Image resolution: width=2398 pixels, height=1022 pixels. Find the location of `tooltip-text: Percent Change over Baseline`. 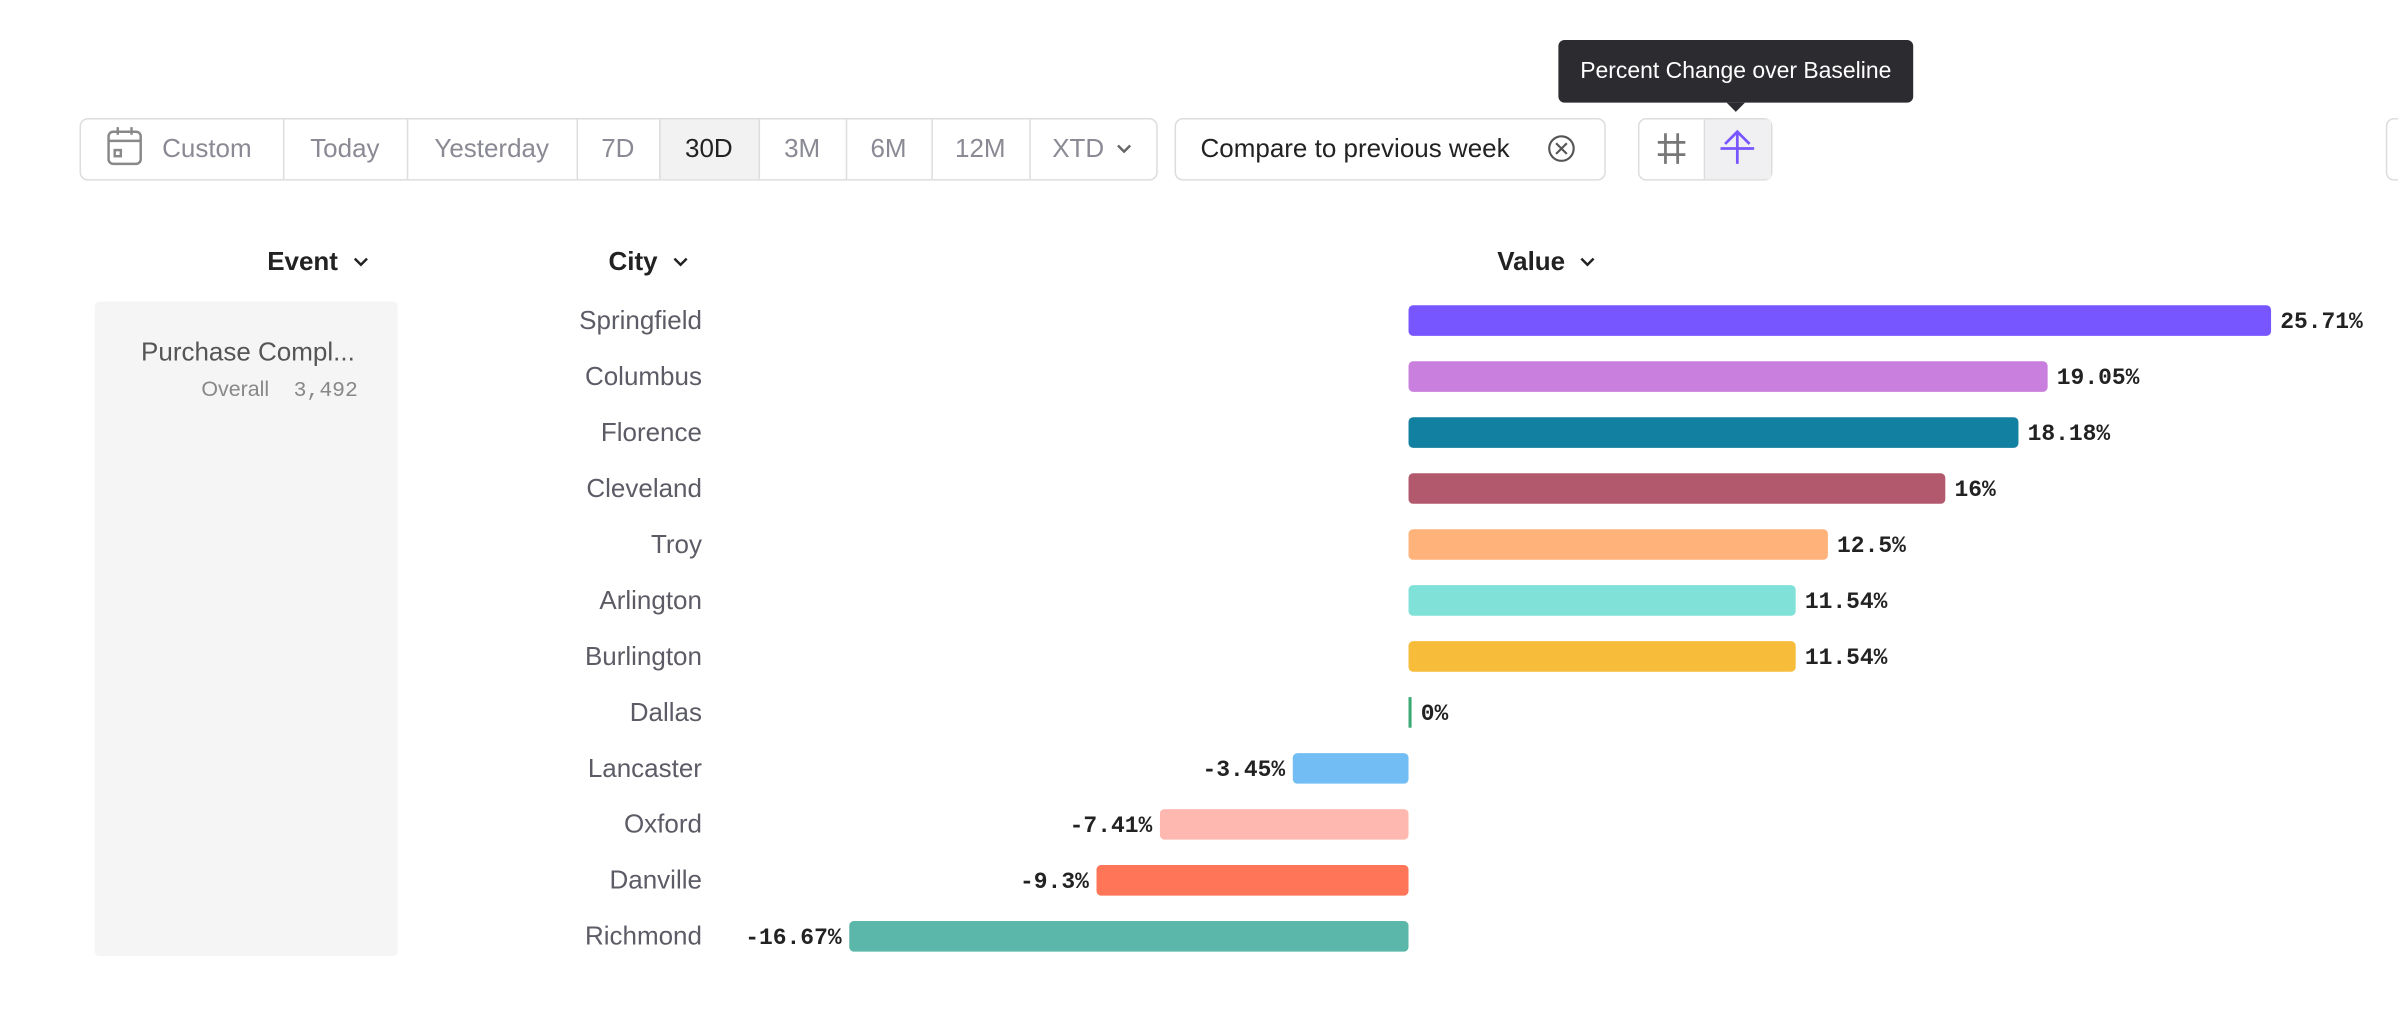

tooltip-text: Percent Change over Baseline is located at coordinates (1735, 70).